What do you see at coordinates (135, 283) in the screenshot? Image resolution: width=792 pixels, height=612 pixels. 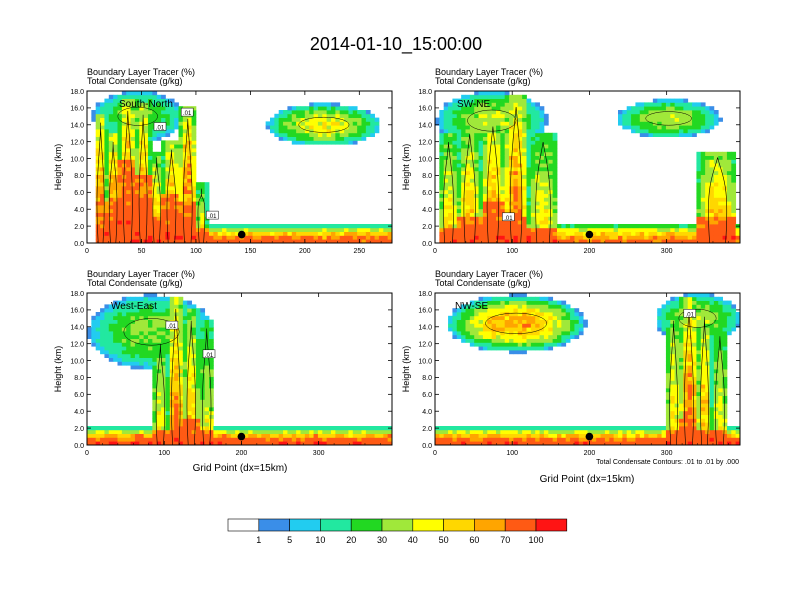 I see `panel-title-line-2: Total Condensate (g/kg)` at bounding box center [135, 283].